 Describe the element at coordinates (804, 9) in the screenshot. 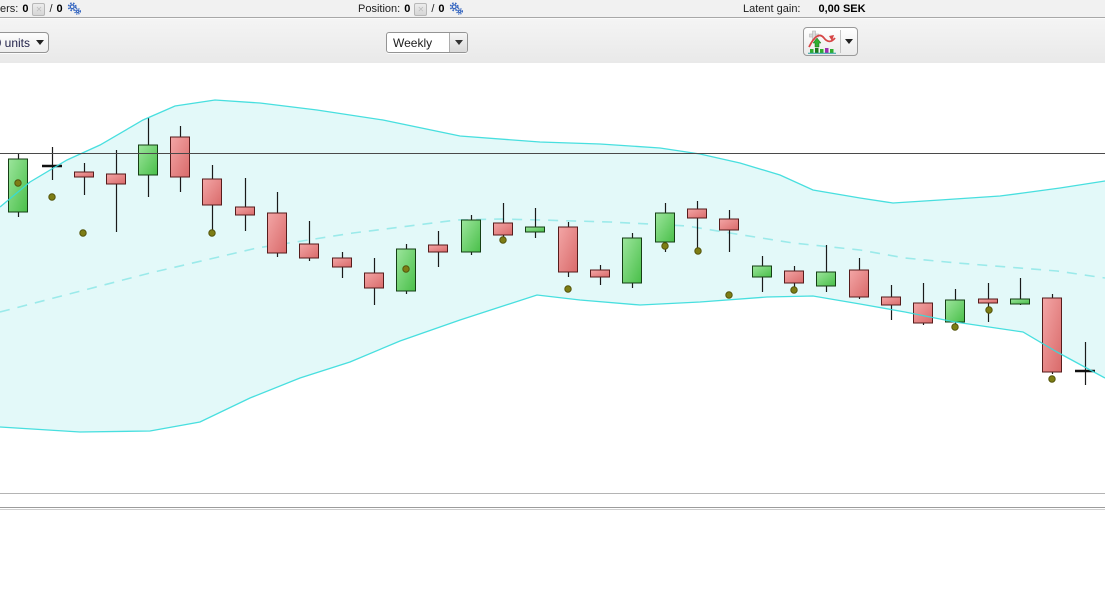

I see `latent-gain-group: Latent gain: 0,00 SEK` at that location.